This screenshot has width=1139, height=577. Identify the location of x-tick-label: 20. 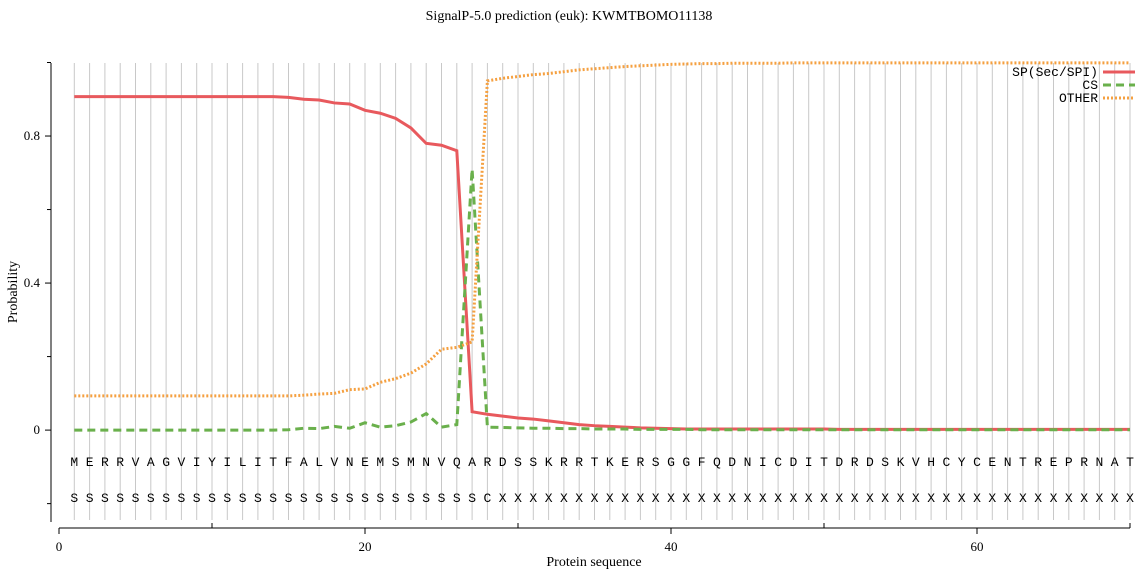
(365, 546).